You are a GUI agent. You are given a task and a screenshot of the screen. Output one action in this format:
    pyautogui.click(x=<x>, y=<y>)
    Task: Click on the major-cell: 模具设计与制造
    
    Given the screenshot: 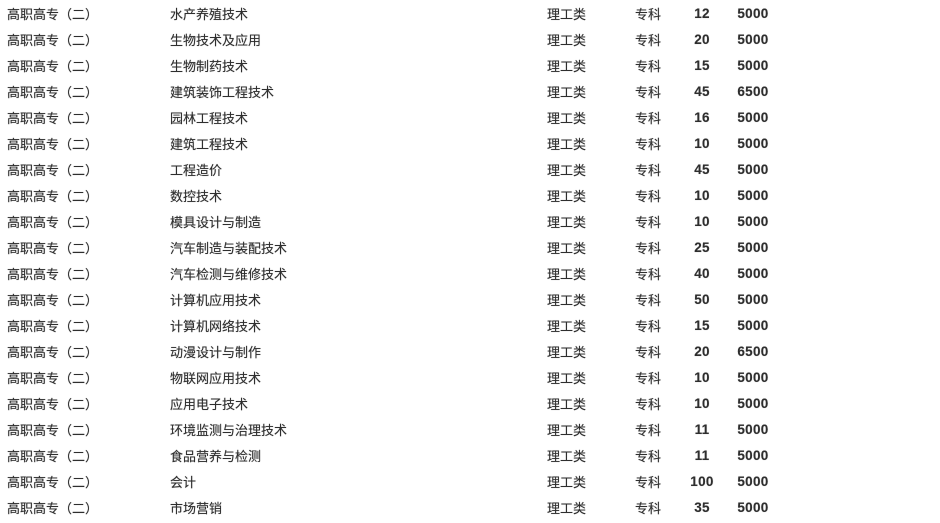 What is the action you would take?
    pyautogui.click(x=216, y=222)
    